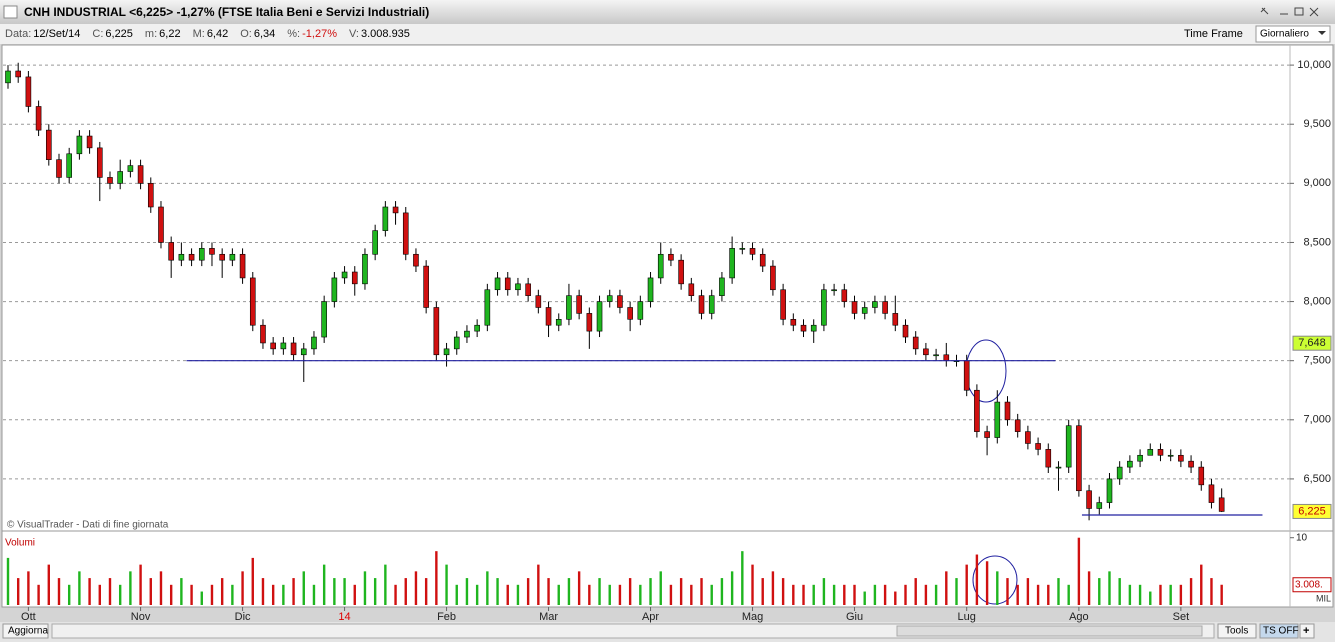 The image size is (1335, 642). What do you see at coordinates (1312, 343) in the screenshot?
I see `price-marker` at bounding box center [1312, 343].